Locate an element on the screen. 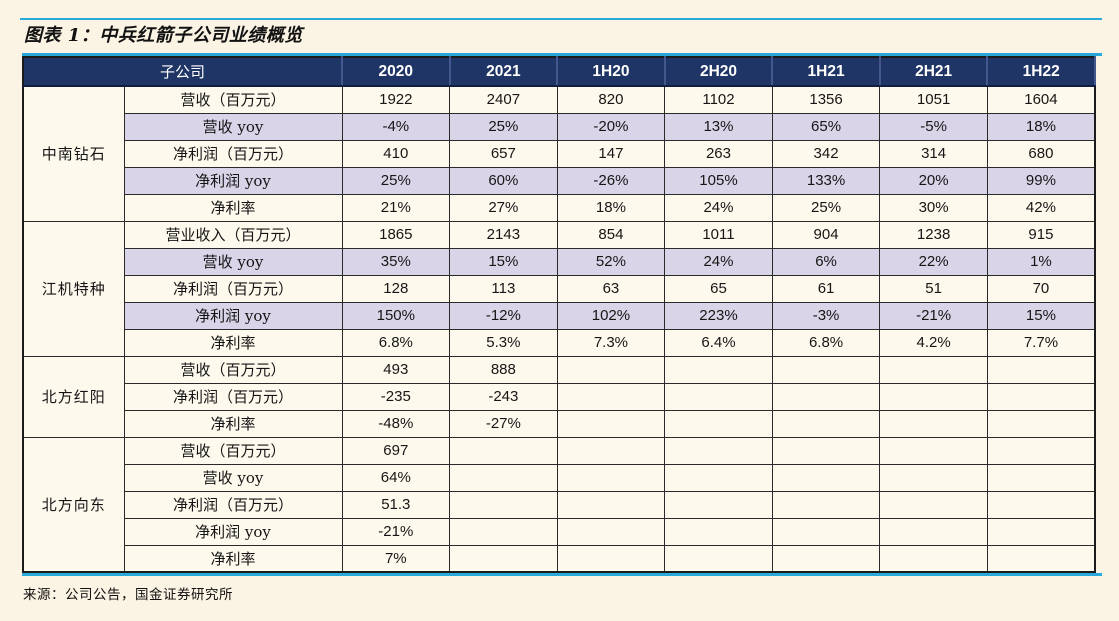 The image size is (1119, 621). company-cell: 北方向东 is located at coordinates (73, 504).